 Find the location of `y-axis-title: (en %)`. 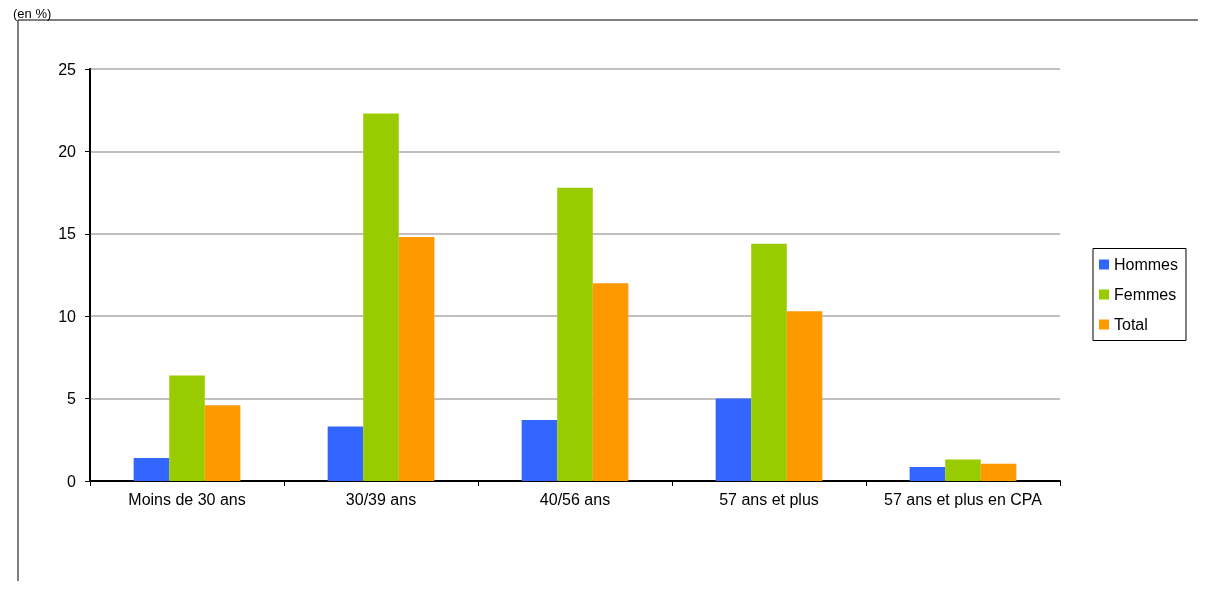

y-axis-title: (en %) is located at coordinates (32, 13).